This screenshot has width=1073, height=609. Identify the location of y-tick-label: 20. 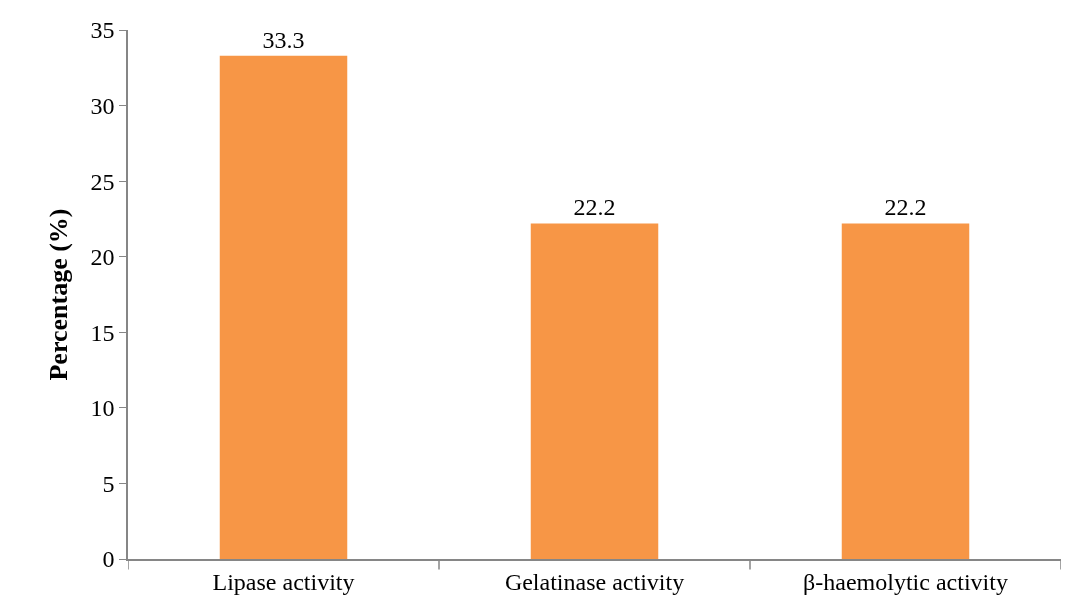
(102, 257).